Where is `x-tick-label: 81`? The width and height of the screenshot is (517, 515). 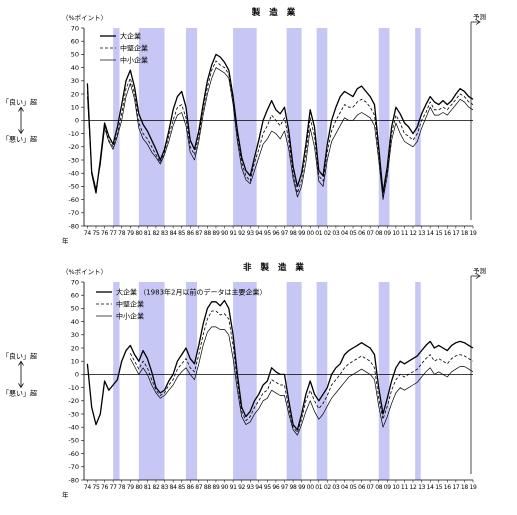
x-tick-label: 81 is located at coordinates (148, 233).